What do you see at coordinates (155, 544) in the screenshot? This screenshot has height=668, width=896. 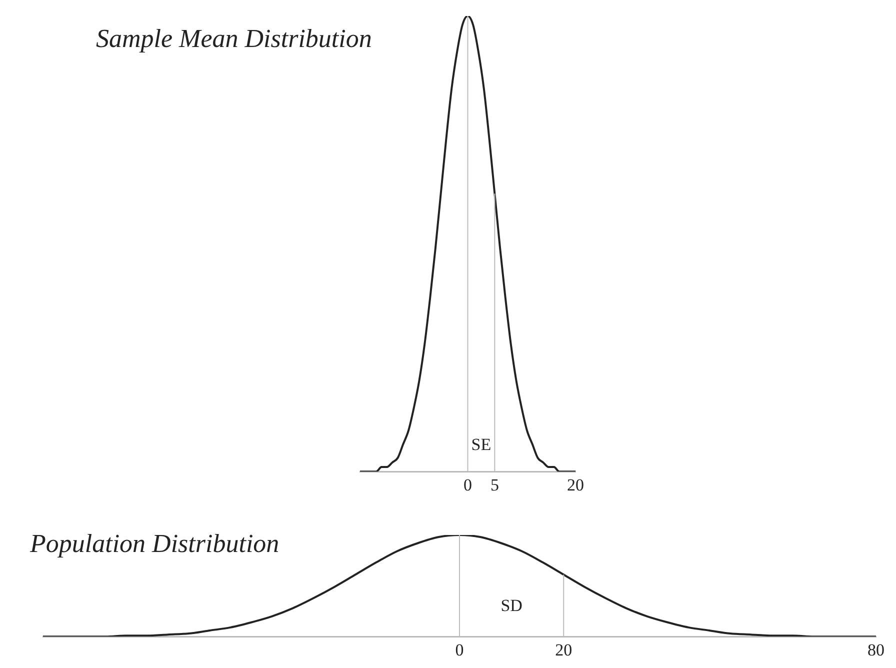 I see `chart-title: Population Distribution` at bounding box center [155, 544].